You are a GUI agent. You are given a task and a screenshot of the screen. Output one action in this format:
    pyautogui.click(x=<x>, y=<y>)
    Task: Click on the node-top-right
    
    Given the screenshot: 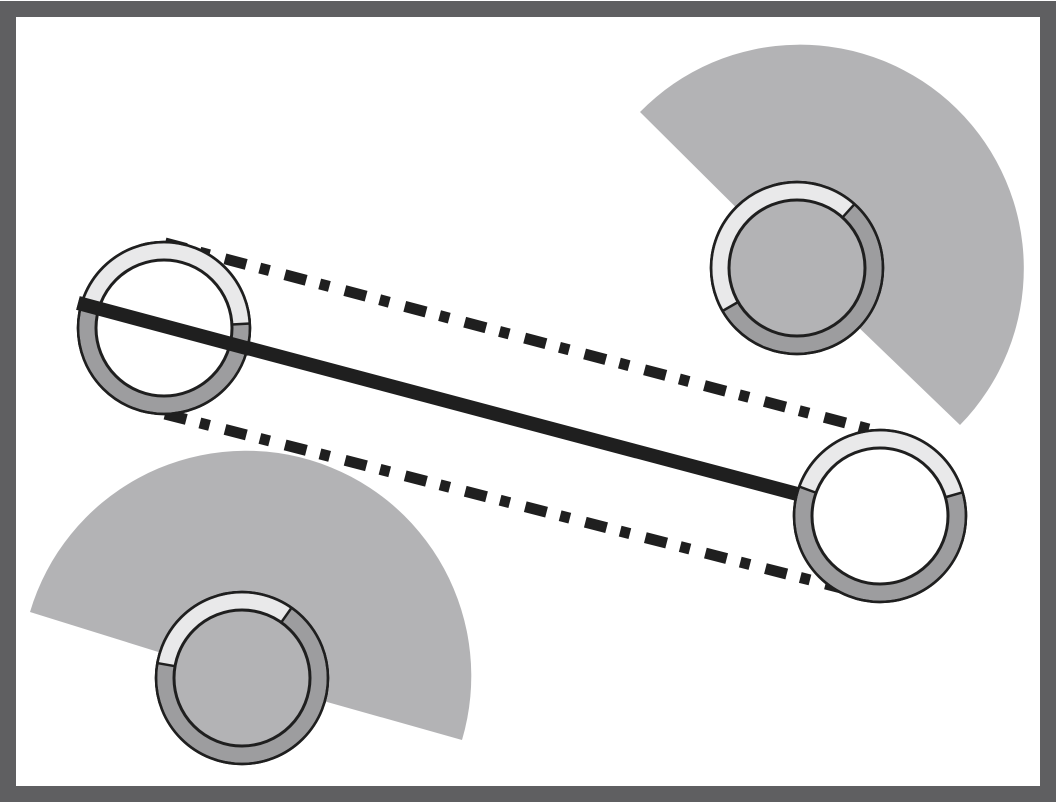 What is the action you would take?
    pyautogui.click(x=797, y=268)
    